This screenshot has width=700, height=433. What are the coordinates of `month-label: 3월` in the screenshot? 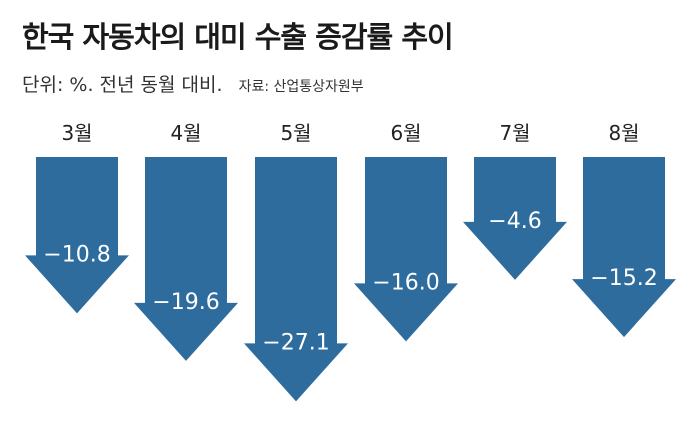 It's located at (76, 133).